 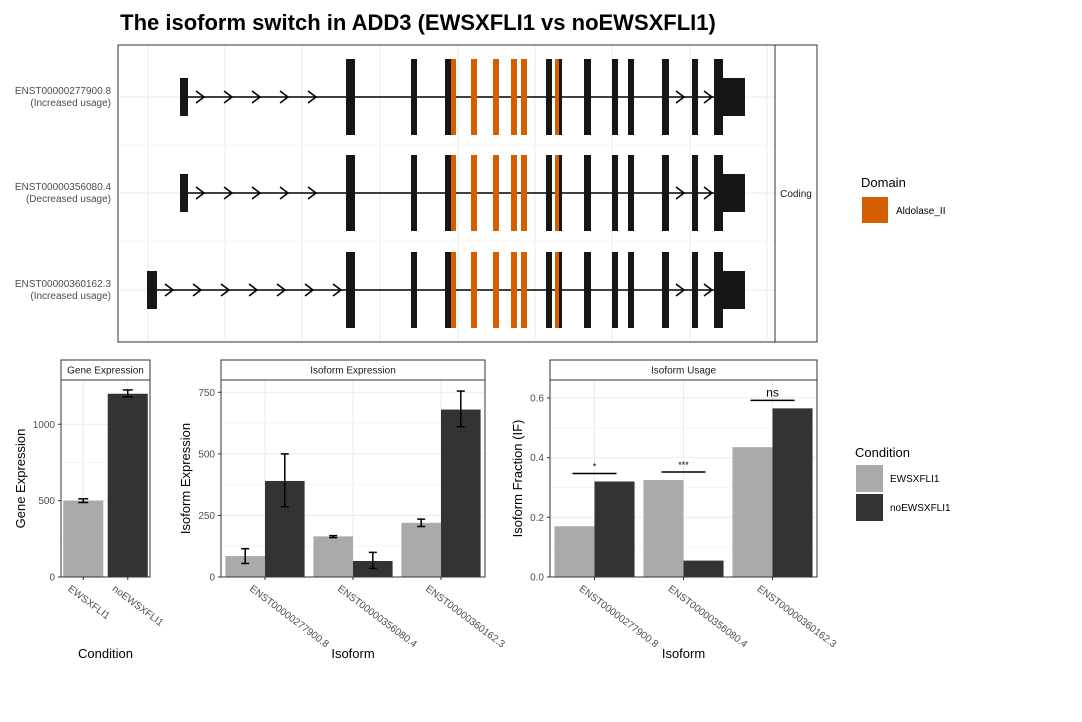 I want to click on y-axis-title: Isoform Expression, so click(x=185, y=478).